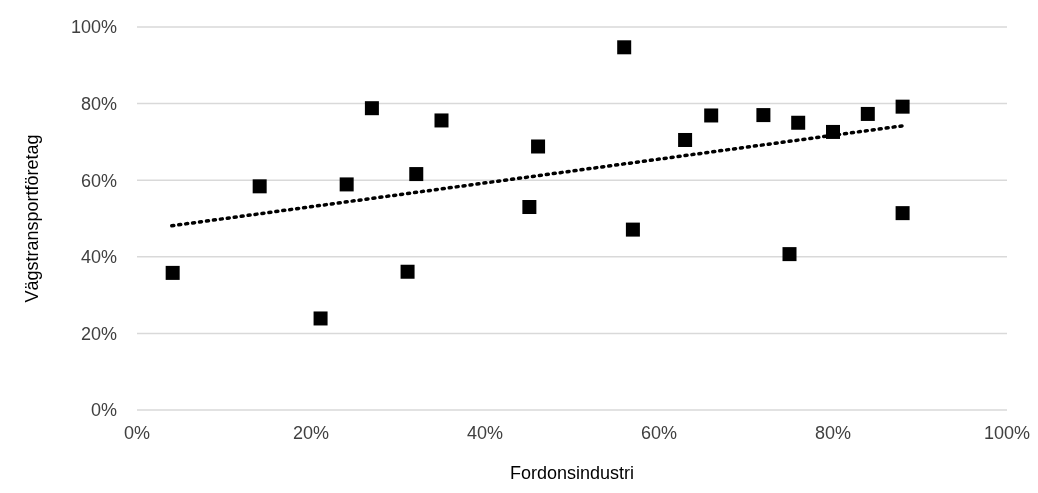 This screenshot has width=1038, height=493. Describe the element at coordinates (572, 473) in the screenshot. I see `x-axis-title: Fordonsindustri` at that location.